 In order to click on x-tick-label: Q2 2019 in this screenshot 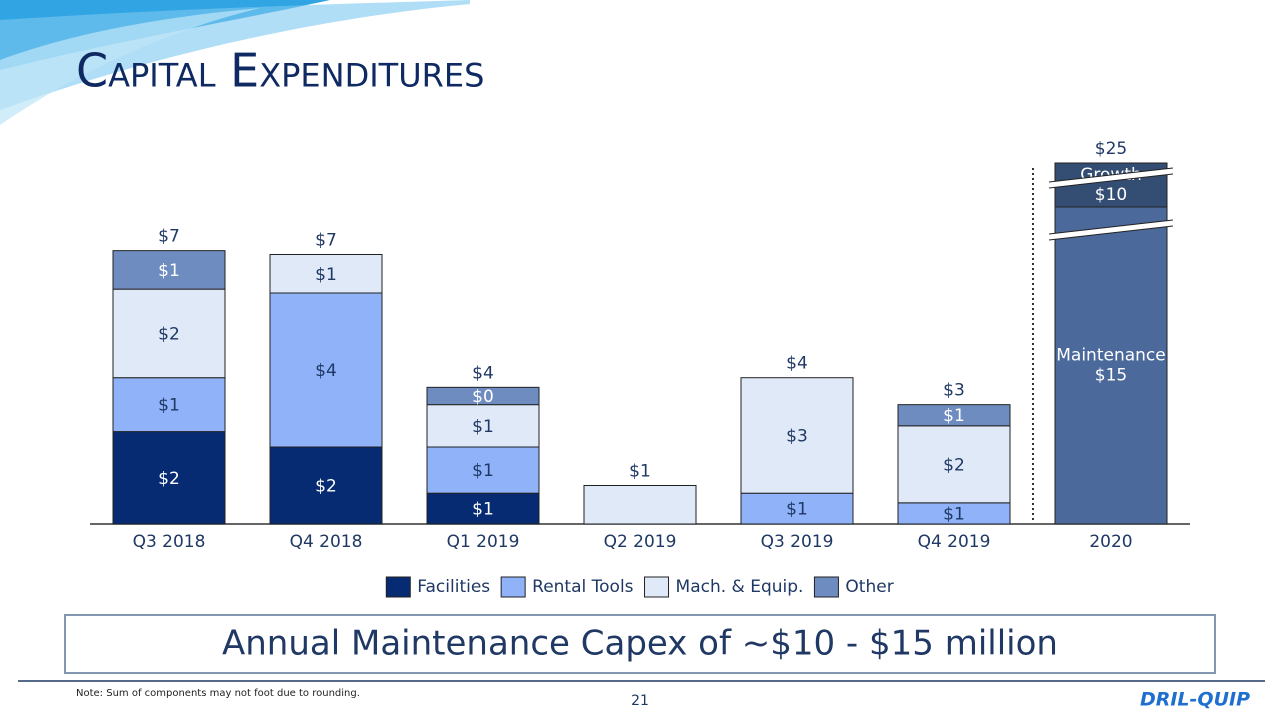, I will do `click(640, 542)`.